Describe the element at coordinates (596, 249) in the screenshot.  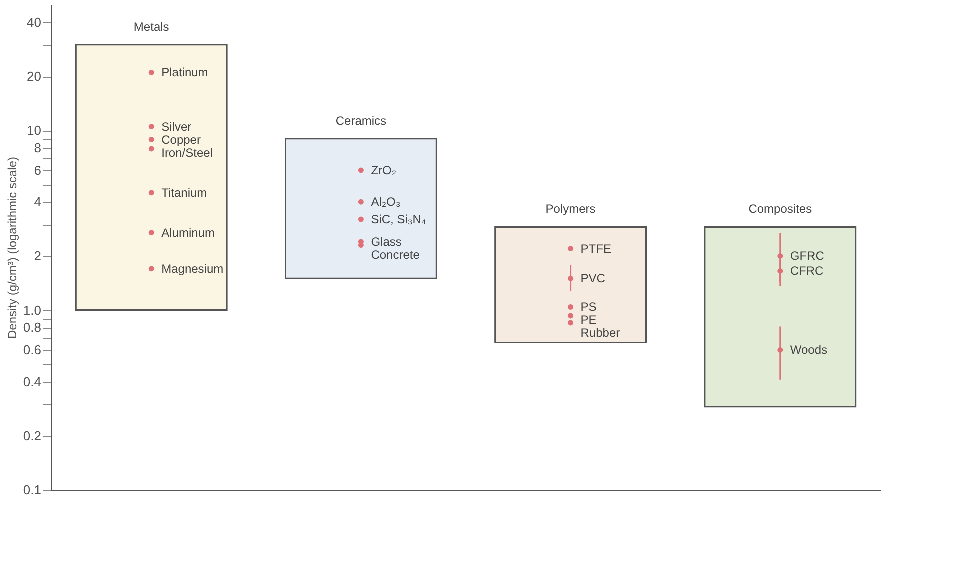
I see `data-label: PTFE` at that location.